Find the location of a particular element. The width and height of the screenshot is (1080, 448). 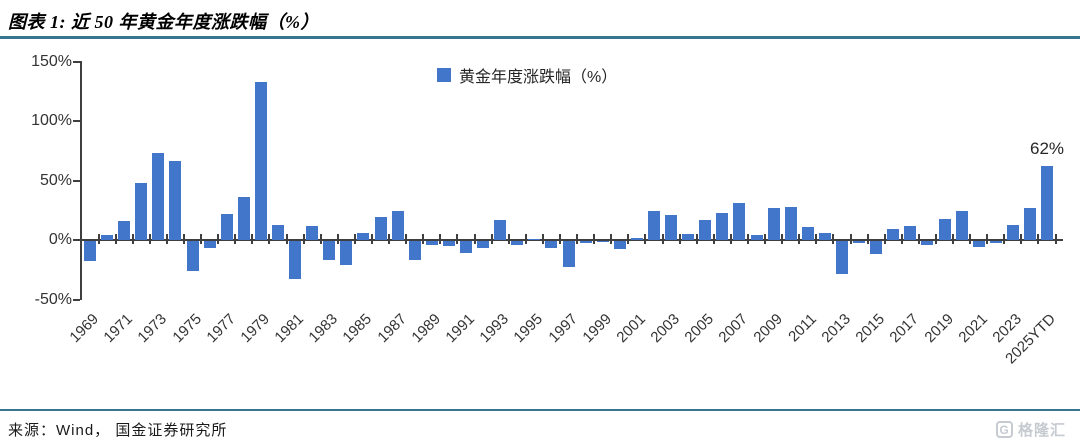

bar-1970 is located at coordinates (107, 237).